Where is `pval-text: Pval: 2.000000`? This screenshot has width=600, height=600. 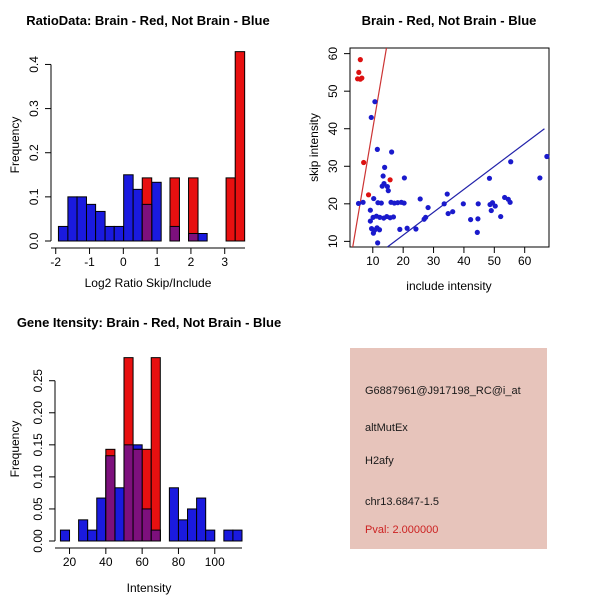
pval-text: Pval: 2.000000 is located at coordinates (402, 530).